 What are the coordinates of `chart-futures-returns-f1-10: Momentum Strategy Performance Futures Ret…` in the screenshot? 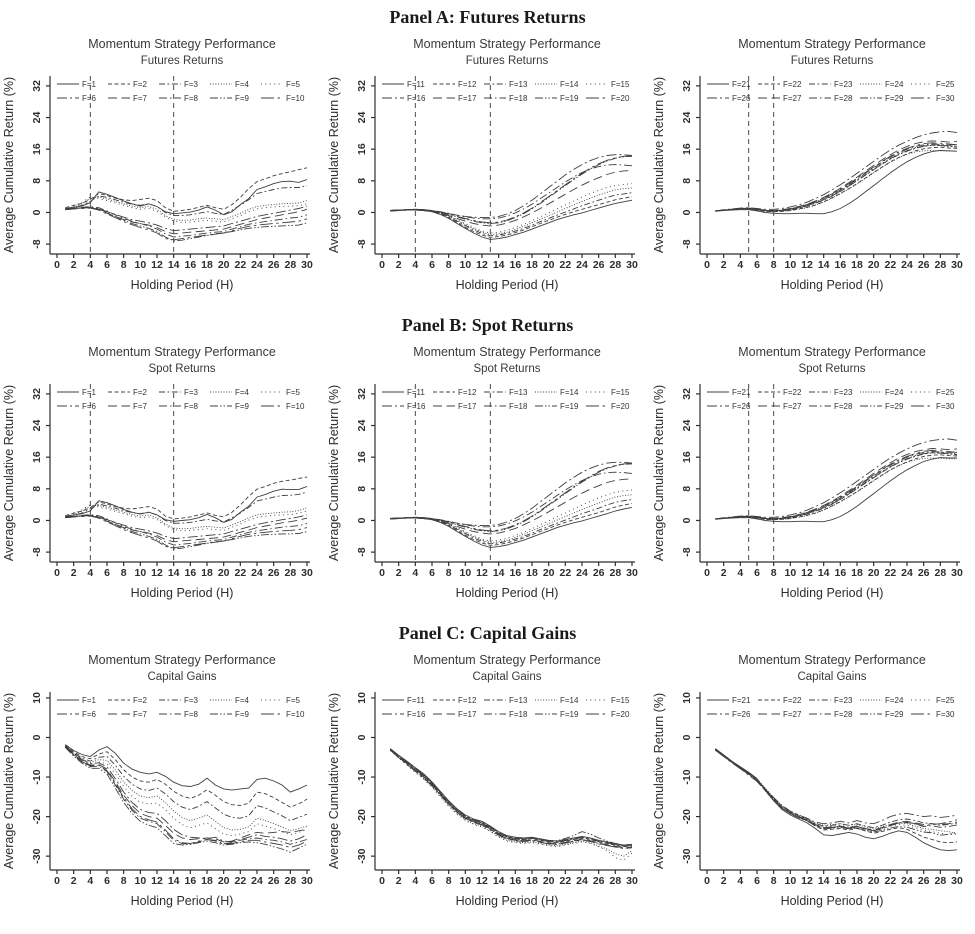 It's located at (162, 172).